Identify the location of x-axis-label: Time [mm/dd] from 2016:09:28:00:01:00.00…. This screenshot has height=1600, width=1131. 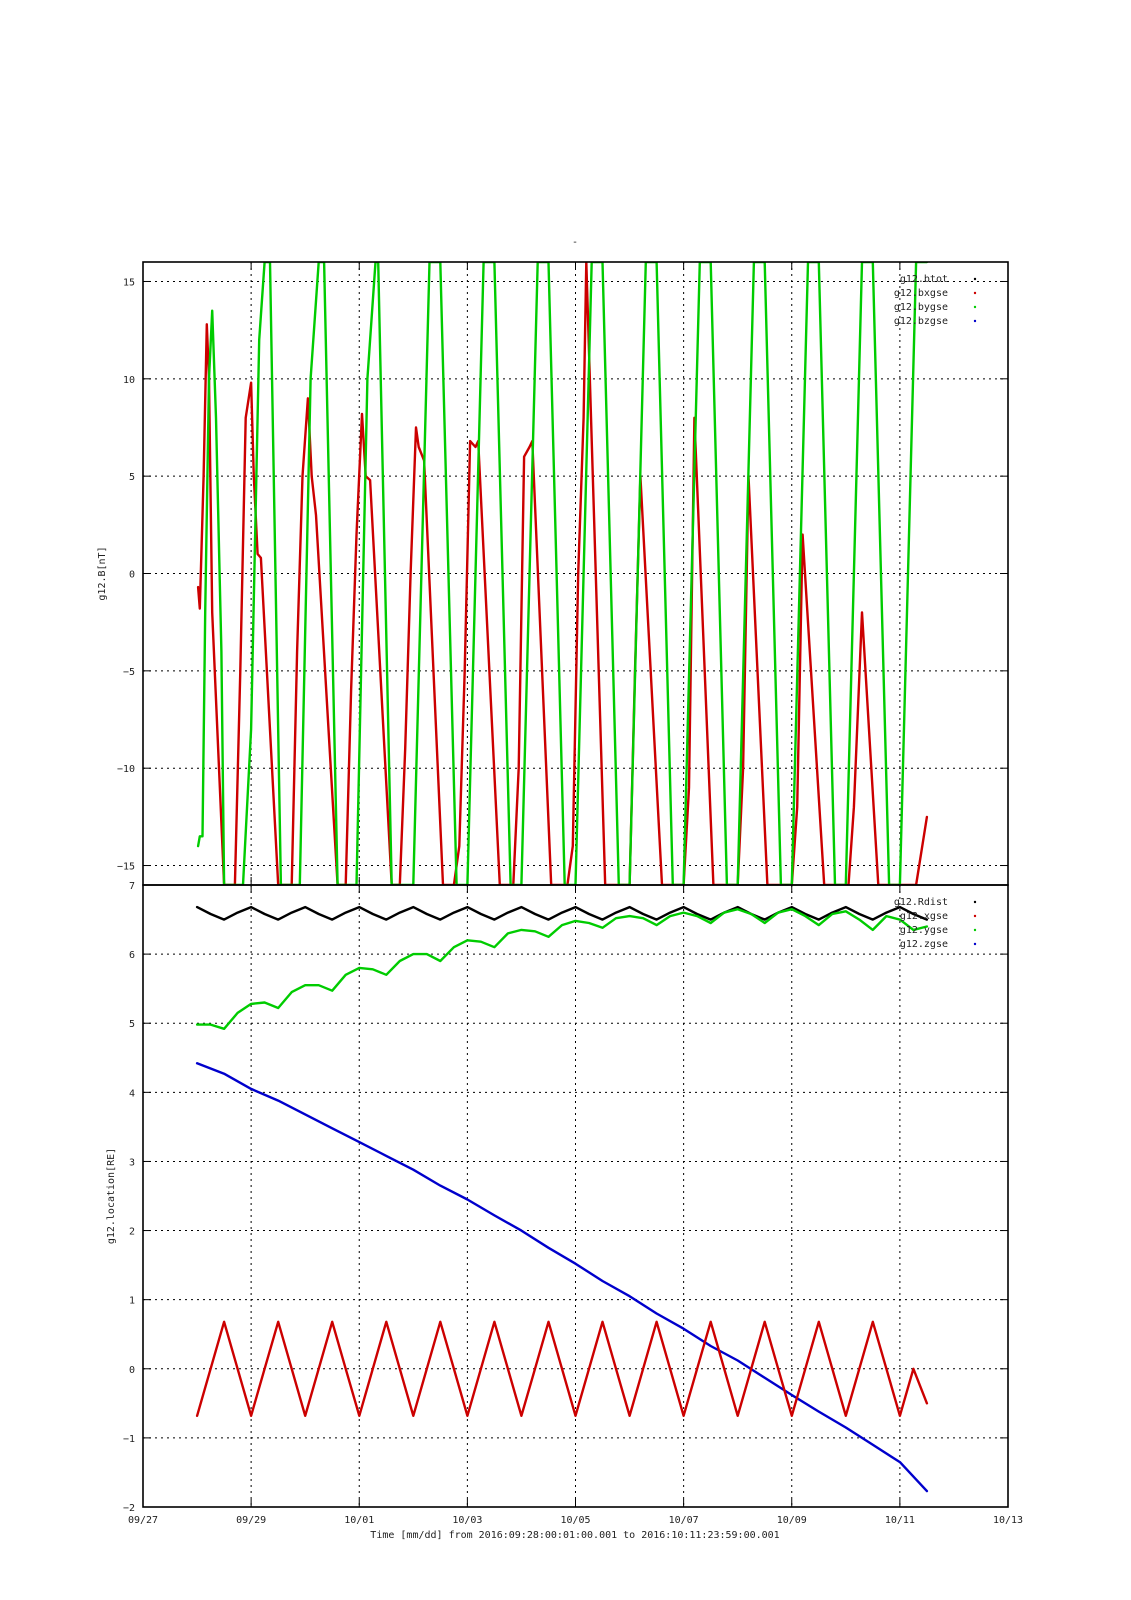
(574, 1535).